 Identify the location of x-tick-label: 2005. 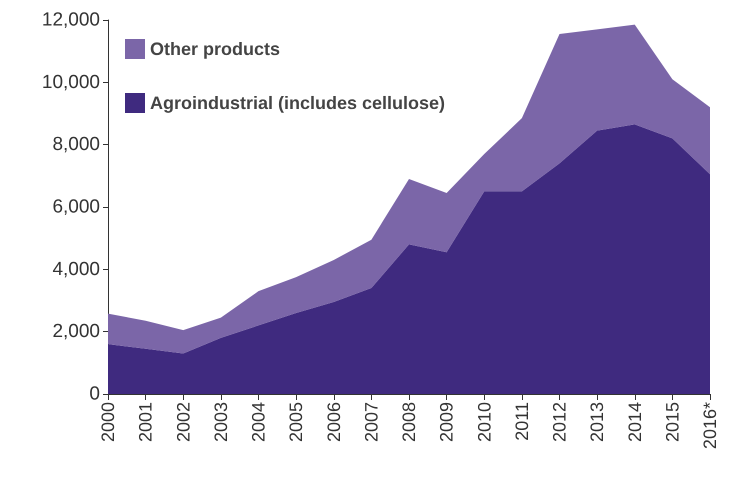
(296, 422).